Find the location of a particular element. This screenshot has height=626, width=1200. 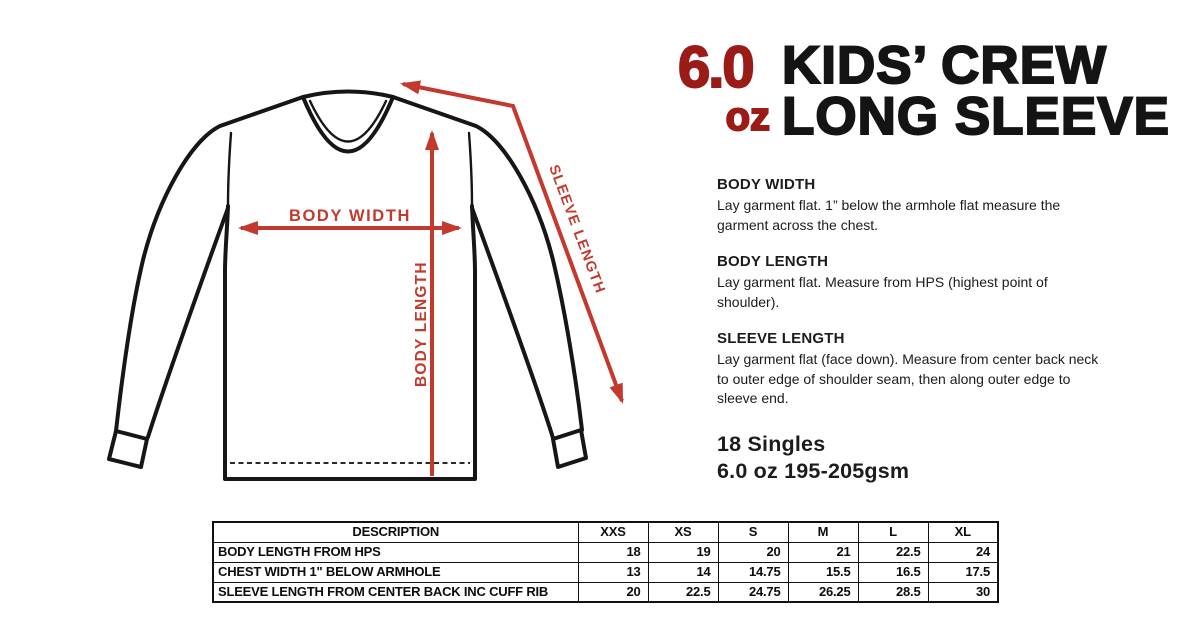

fabric-weight-block: 6.0 oz is located at coordinates (725, 87).